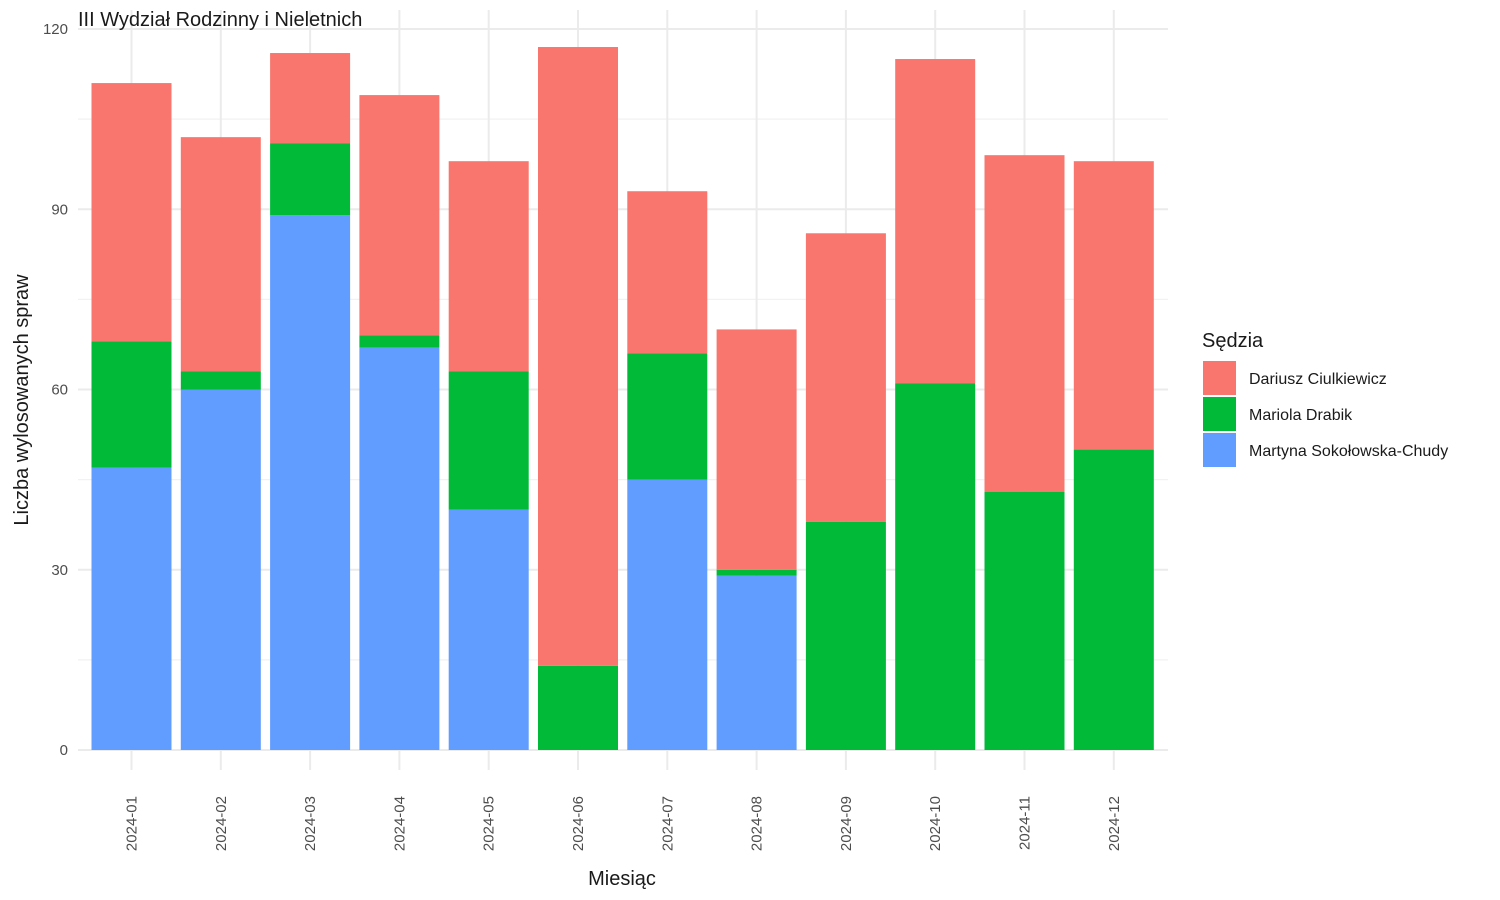 The width and height of the screenshot is (1500, 900). What do you see at coordinates (59, 390) in the screenshot?
I see `y-tick-label: 60` at bounding box center [59, 390].